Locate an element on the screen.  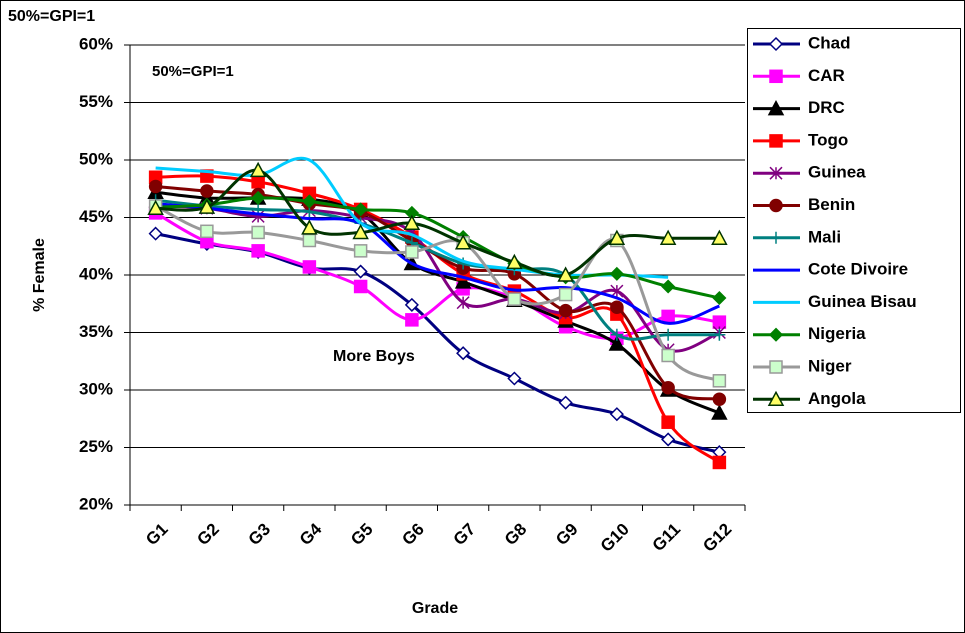
y-tick-label: 30% is located at coordinates (96, 388).